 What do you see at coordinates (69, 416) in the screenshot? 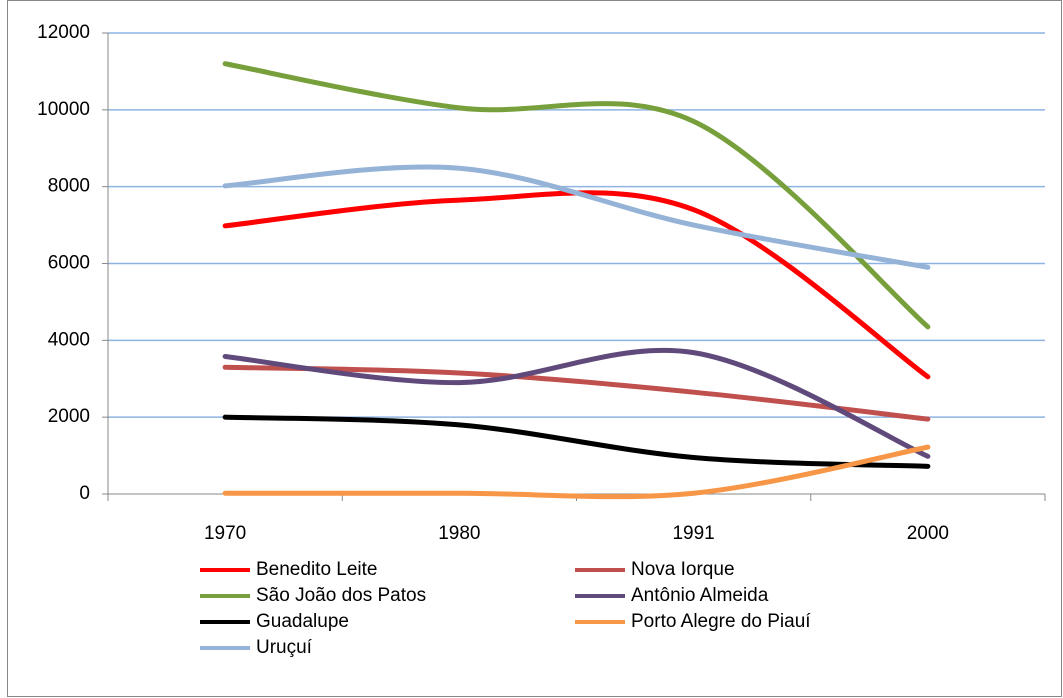
I see `y-tick-label: 2000` at bounding box center [69, 416].